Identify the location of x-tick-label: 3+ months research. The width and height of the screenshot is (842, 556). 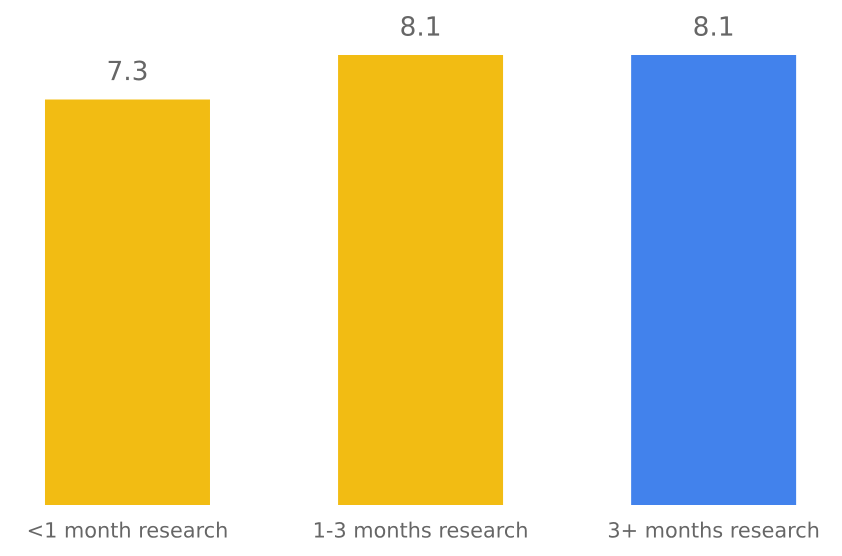
(713, 530).